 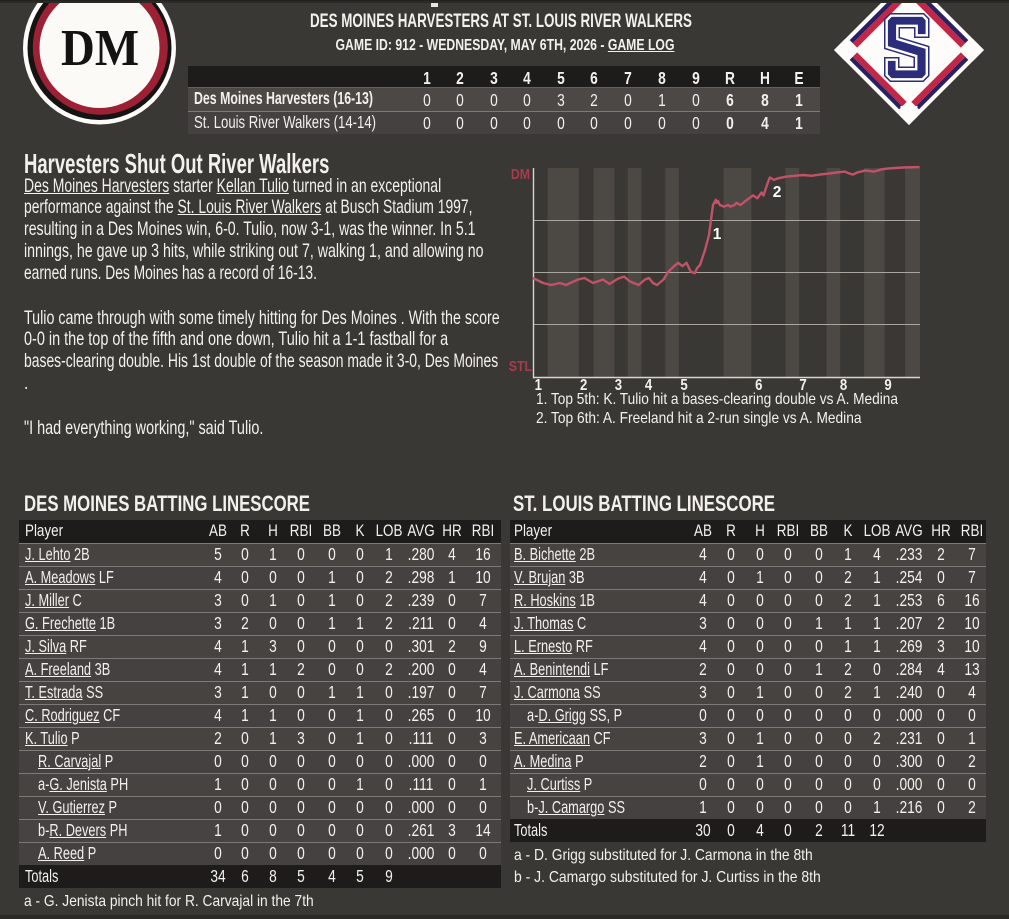 I want to click on svg-text: 5, so click(x=683, y=385).